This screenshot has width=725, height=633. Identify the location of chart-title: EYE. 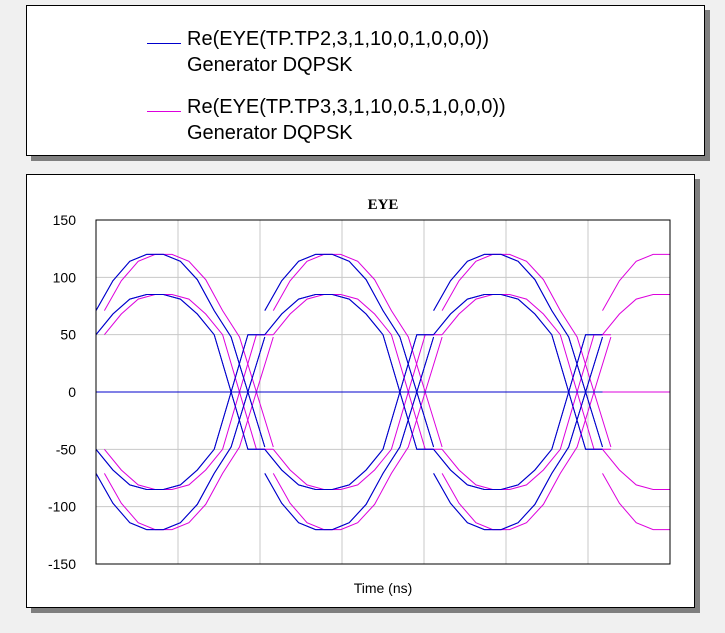
(383, 205).